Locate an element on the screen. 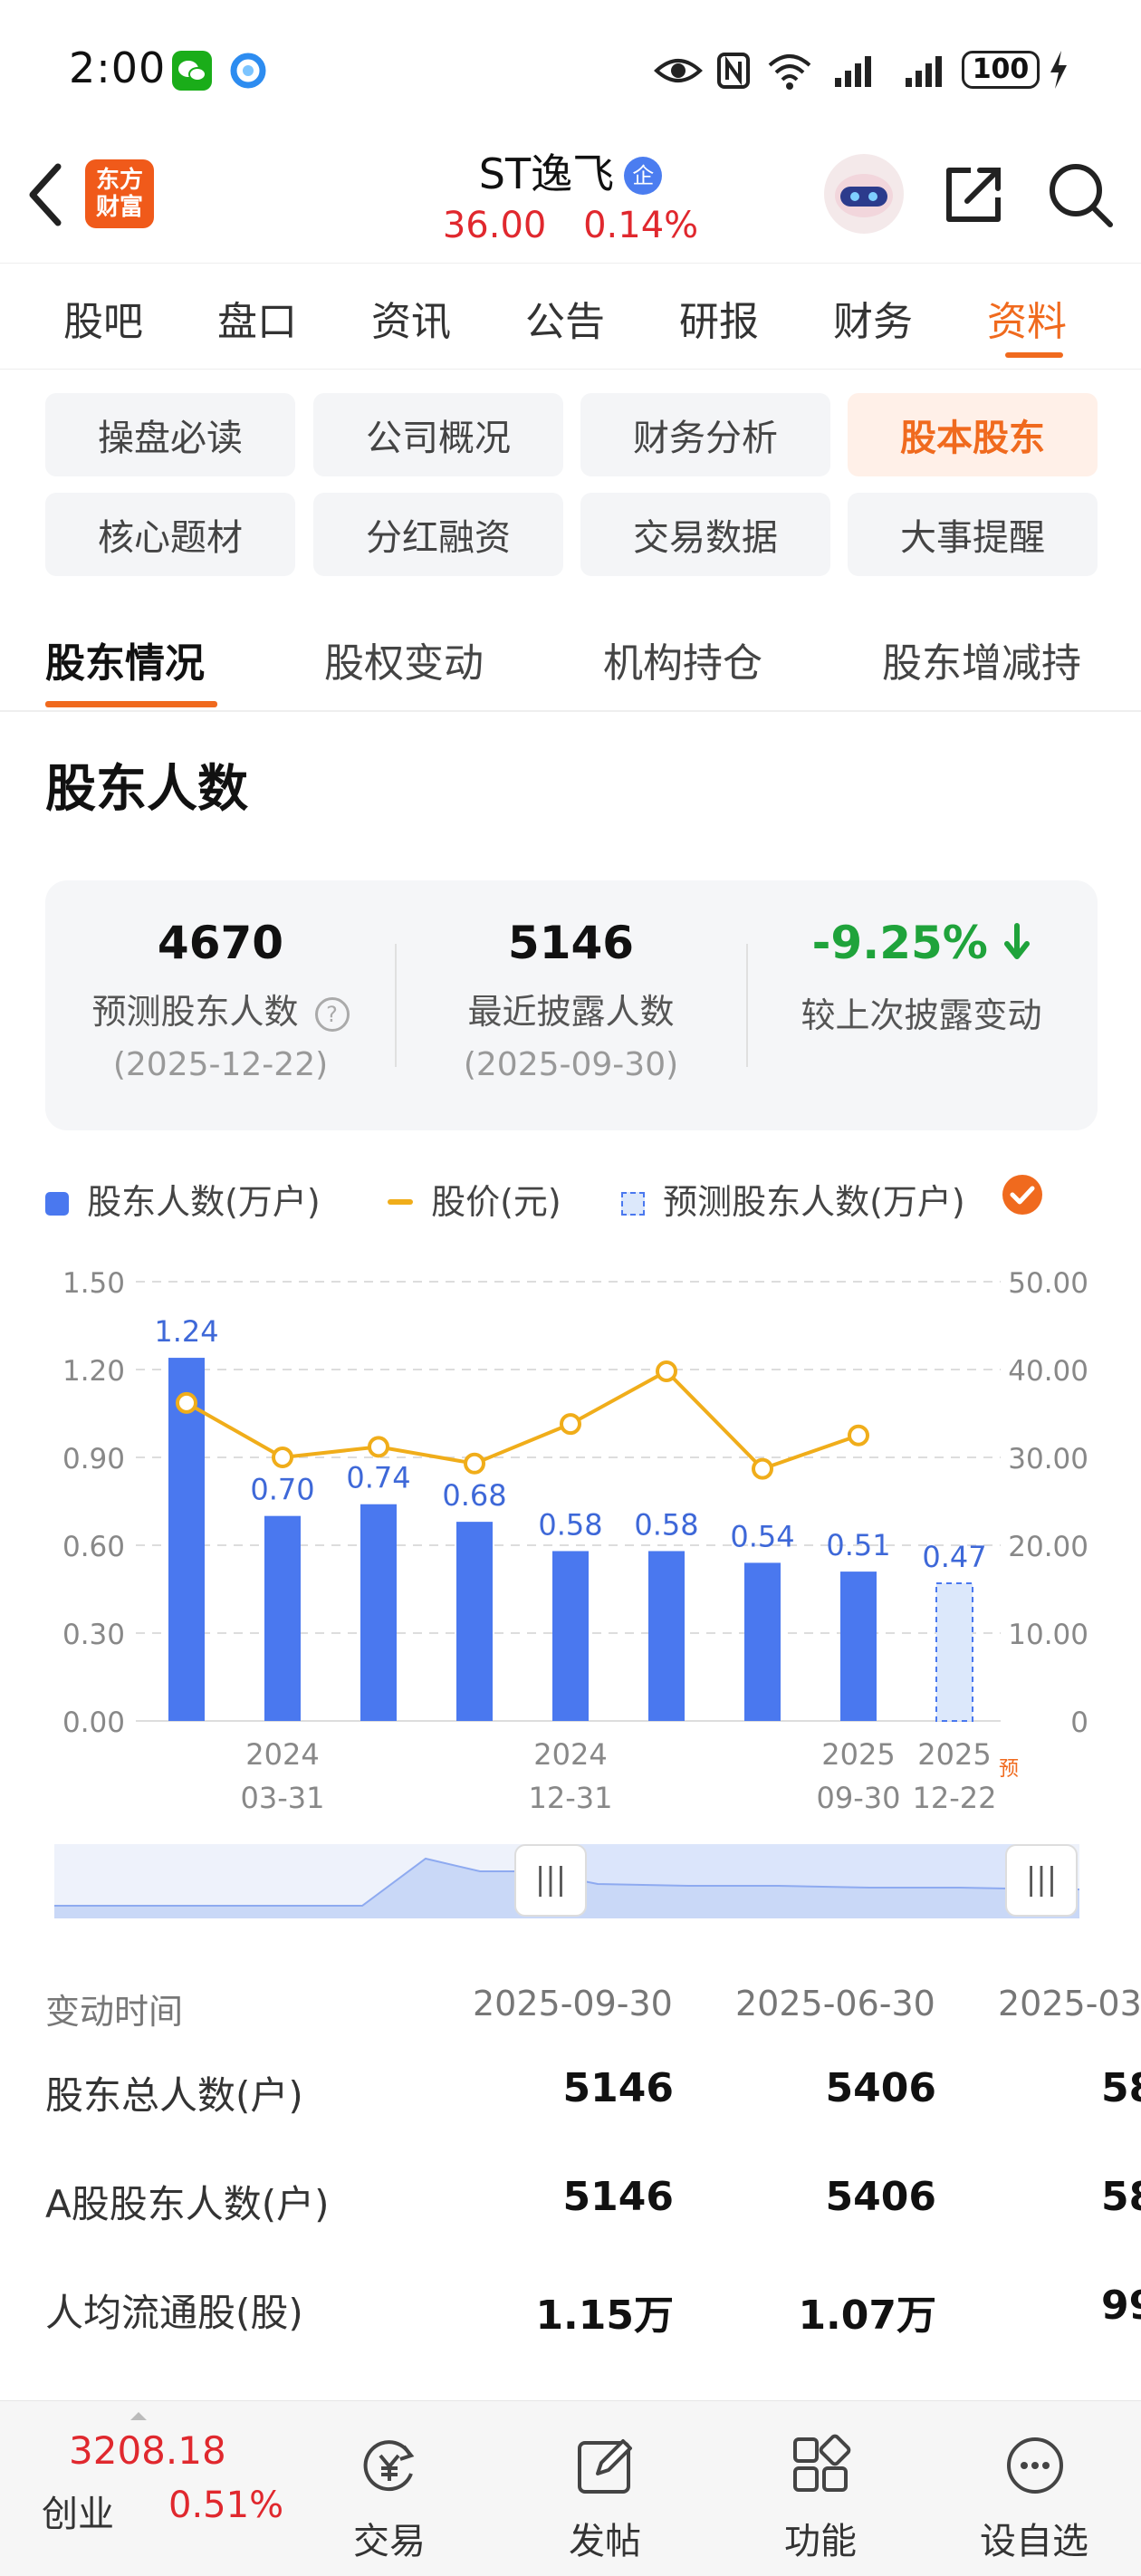 This screenshot has height=2576, width=1141. tab-news: 资讯 is located at coordinates (411, 322).